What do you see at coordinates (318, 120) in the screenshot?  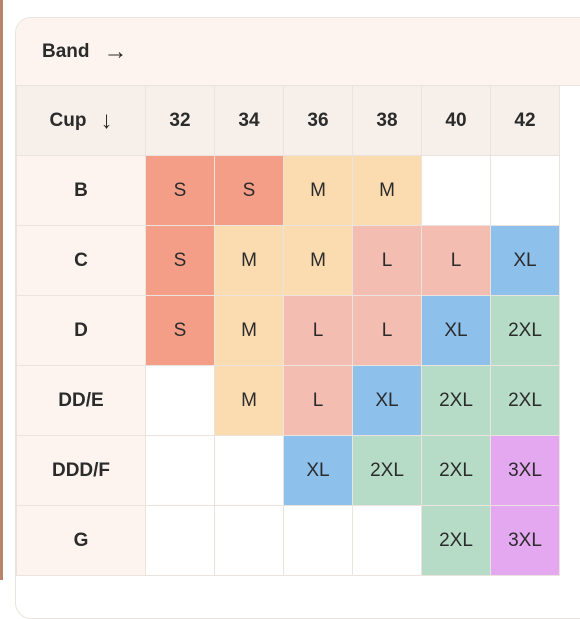 I see `band-size-36: 36` at bounding box center [318, 120].